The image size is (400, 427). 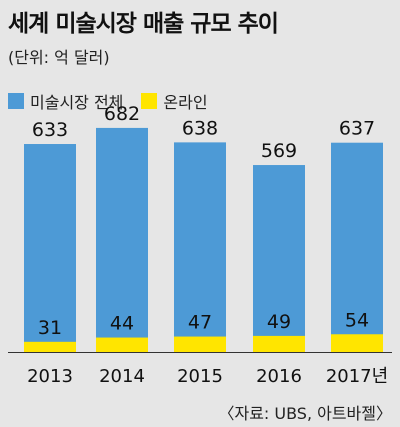 What do you see at coordinates (279, 322) in the screenshot?
I see `label-online-2016: 49` at bounding box center [279, 322].